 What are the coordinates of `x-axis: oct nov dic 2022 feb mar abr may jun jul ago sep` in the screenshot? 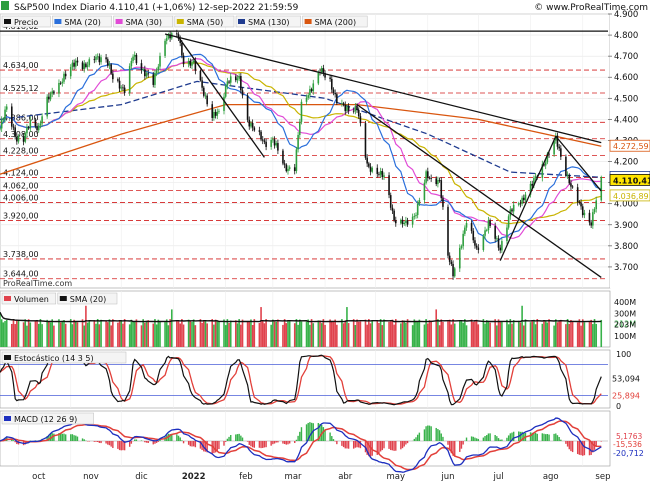 It's located at (321, 477).